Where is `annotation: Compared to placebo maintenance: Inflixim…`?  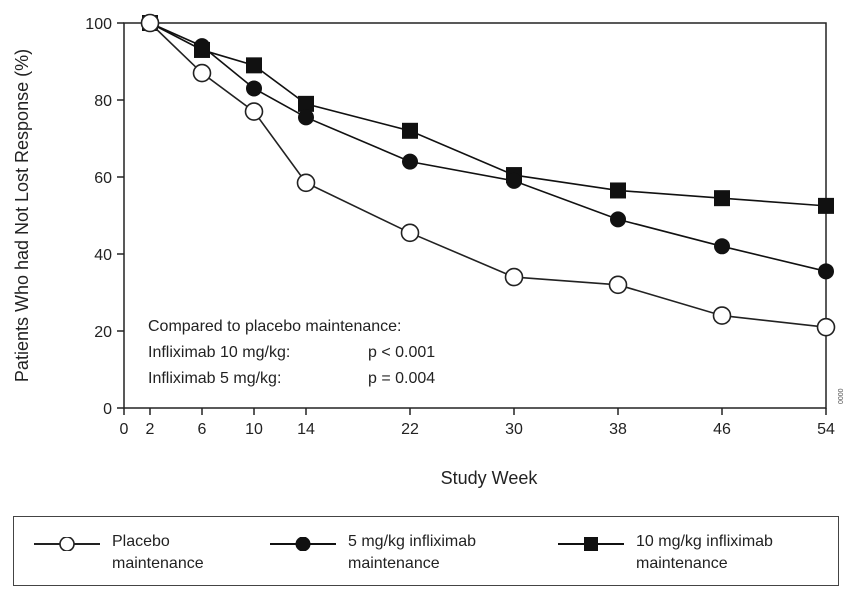
annotation: Compared to placebo maintenance: Inflixim… is located at coordinates (291, 352).